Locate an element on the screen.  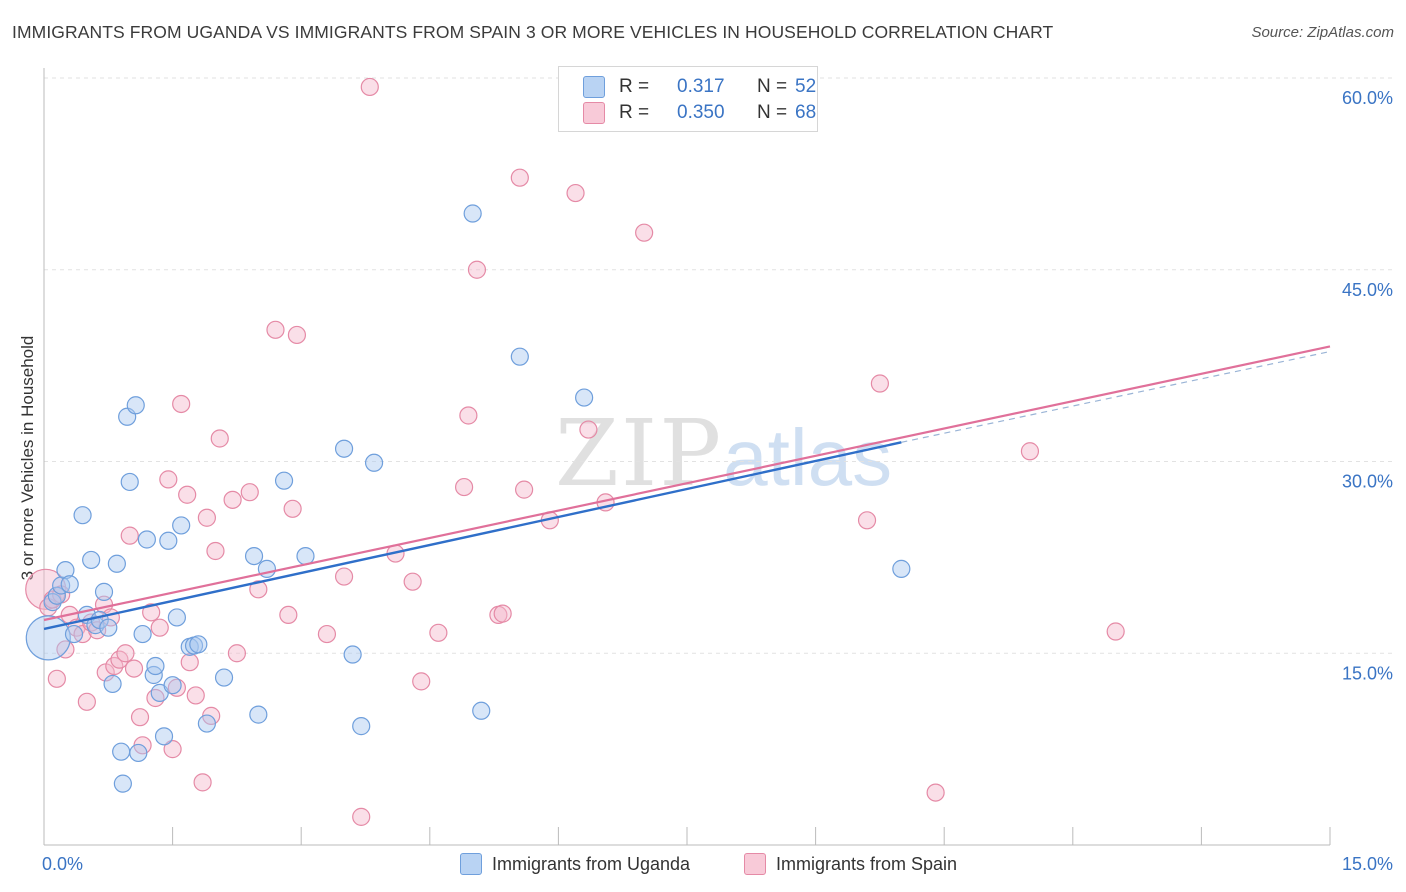
uganda-r-label: R = is located at coordinates (634, 86).